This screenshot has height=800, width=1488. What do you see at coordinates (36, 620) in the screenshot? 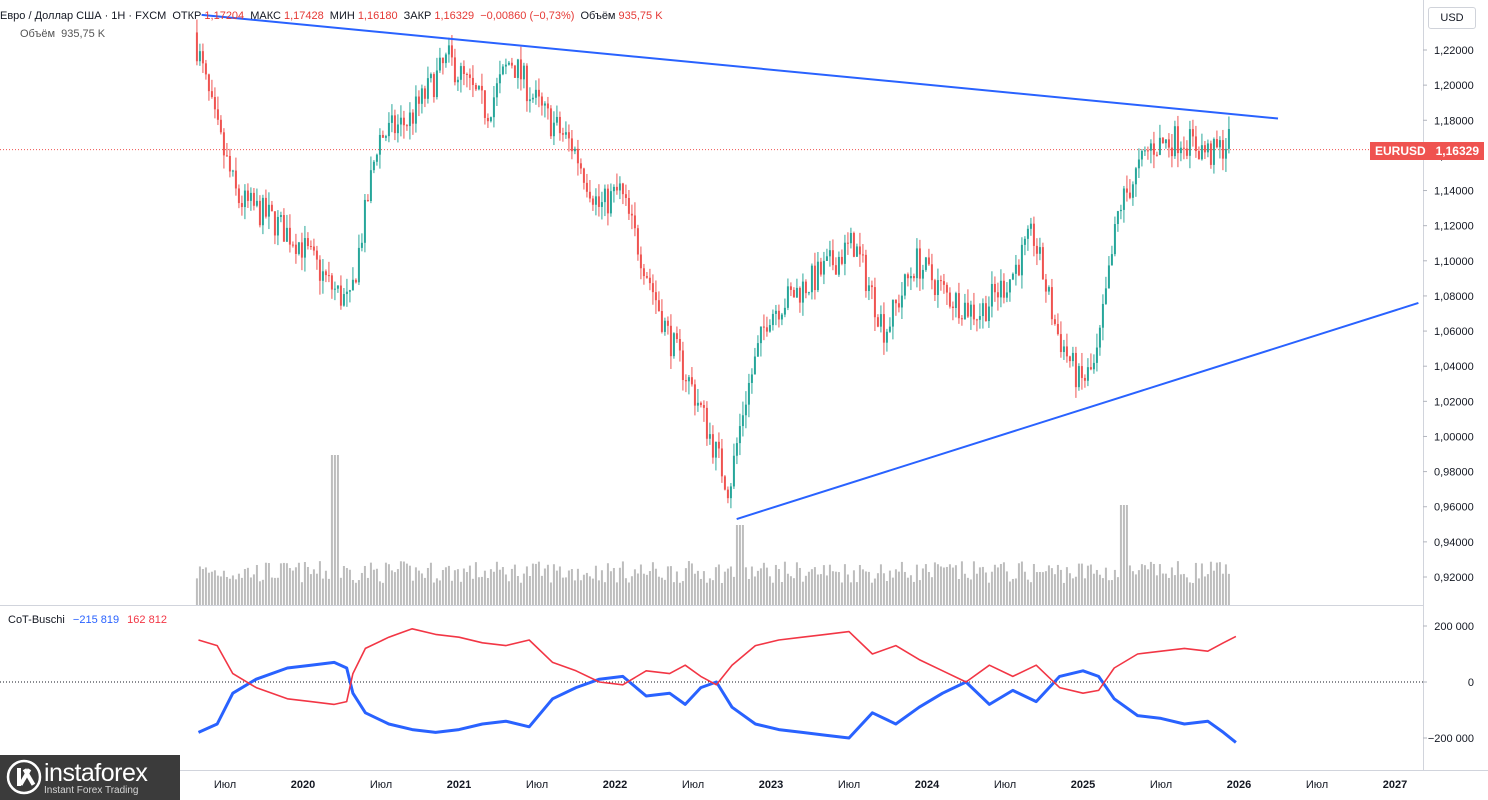
I see `indicator-name: CoT-Buschi` at bounding box center [36, 620].